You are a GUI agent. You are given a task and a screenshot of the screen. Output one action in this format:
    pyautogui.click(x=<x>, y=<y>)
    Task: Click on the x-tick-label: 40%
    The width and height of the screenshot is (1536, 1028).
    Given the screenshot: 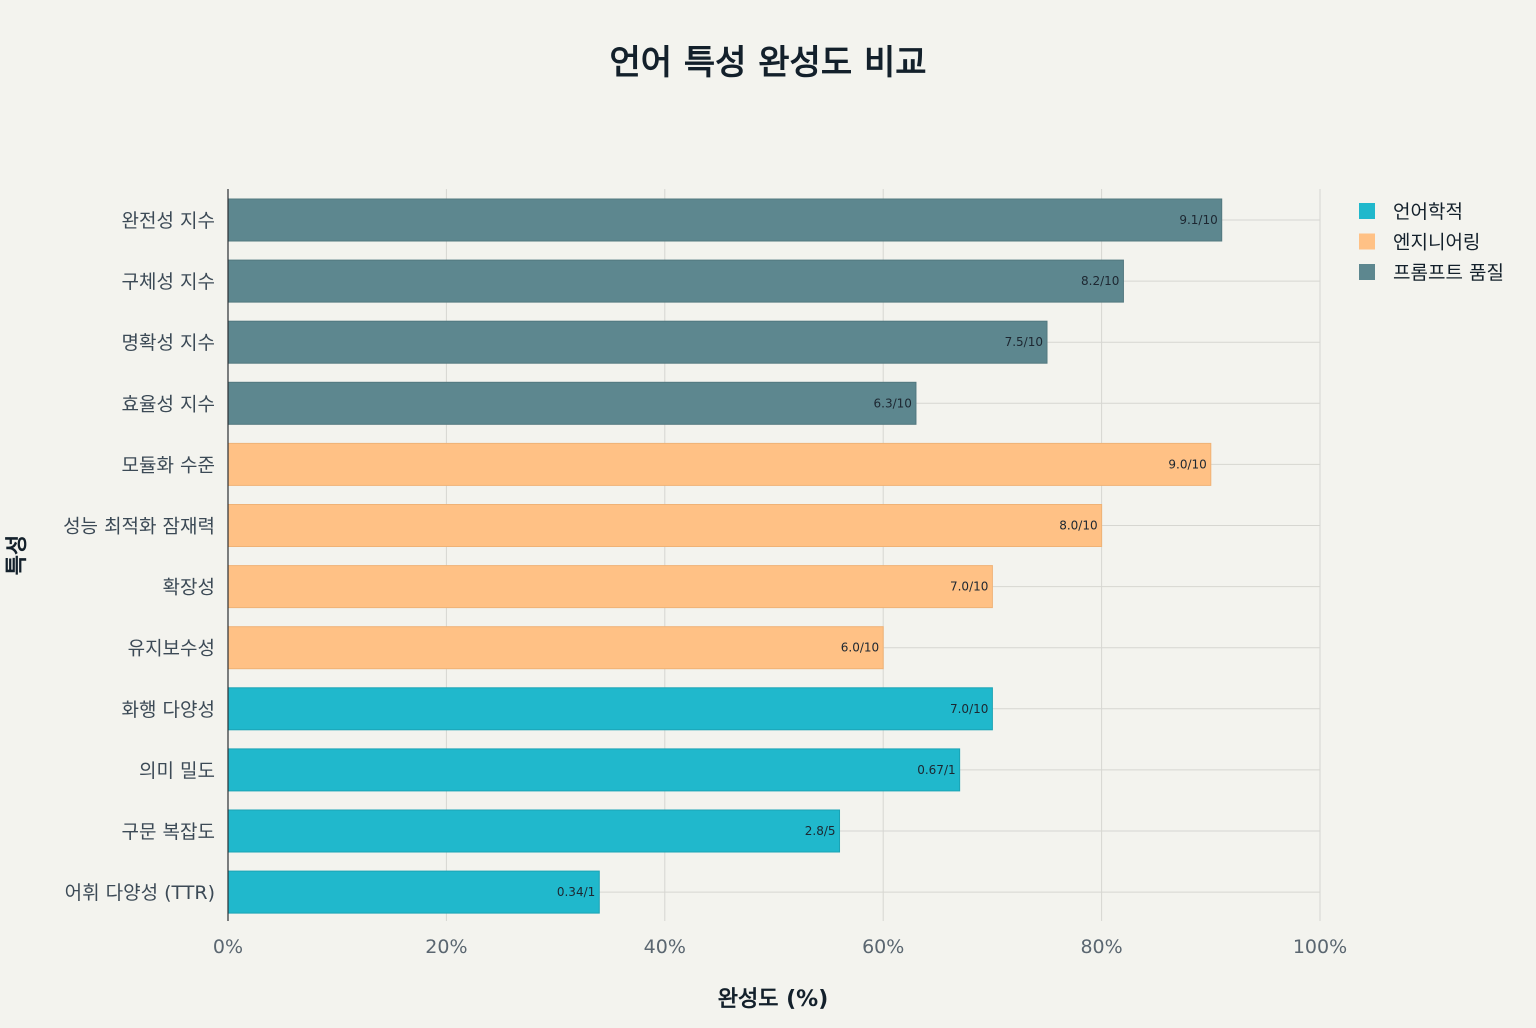 What is the action you would take?
    pyautogui.click(x=665, y=947)
    